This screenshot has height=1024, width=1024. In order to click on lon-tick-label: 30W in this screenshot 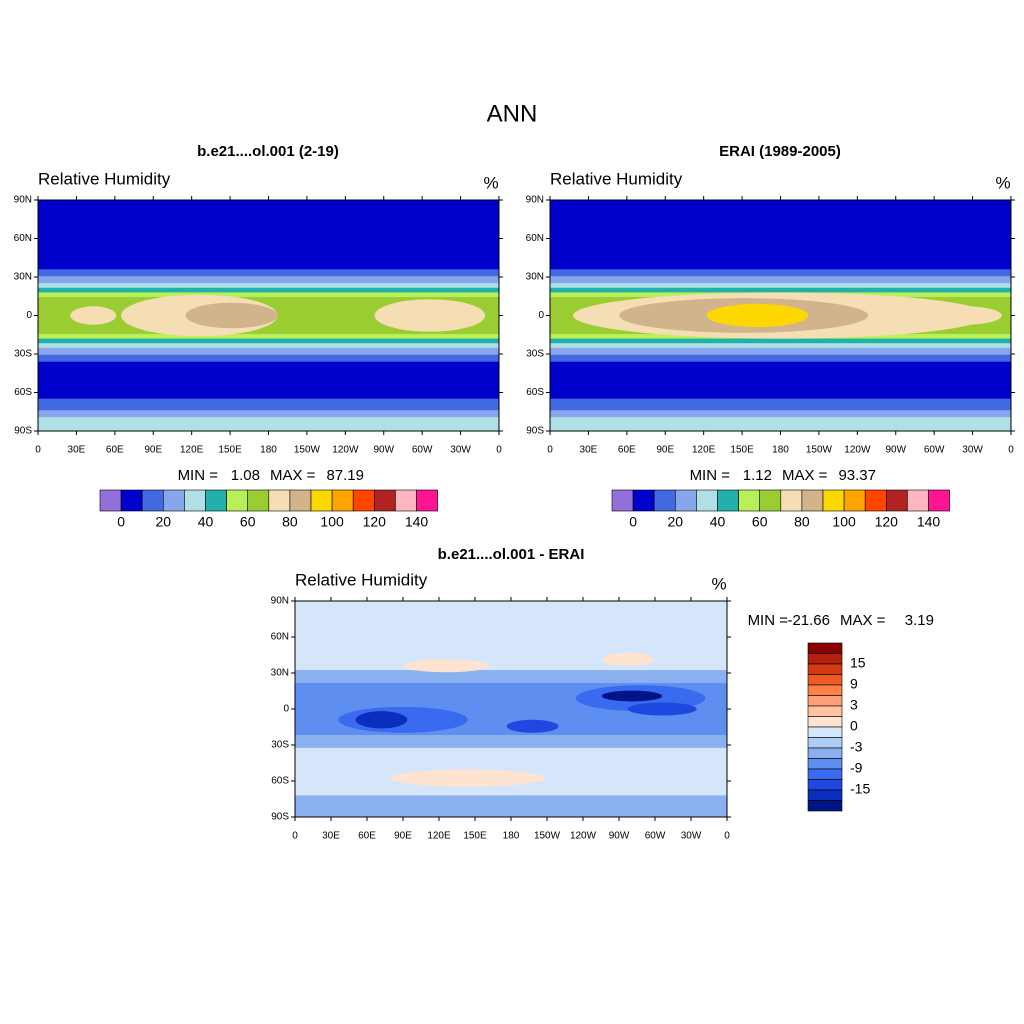, I will do `click(972, 450)`.